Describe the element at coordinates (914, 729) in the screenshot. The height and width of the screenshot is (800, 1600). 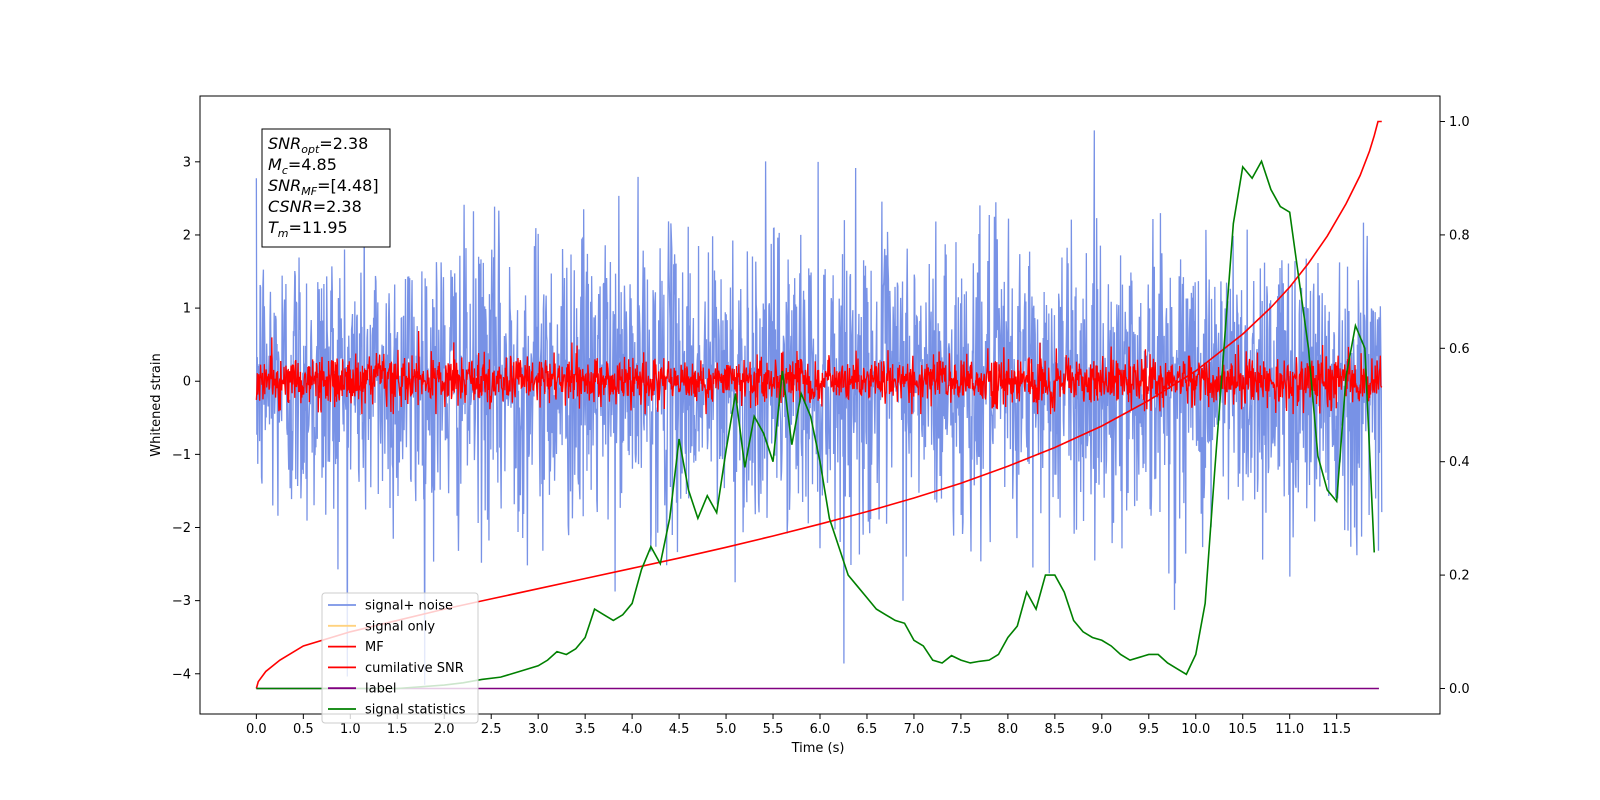
I see `x-tick-label: 7.0` at that location.